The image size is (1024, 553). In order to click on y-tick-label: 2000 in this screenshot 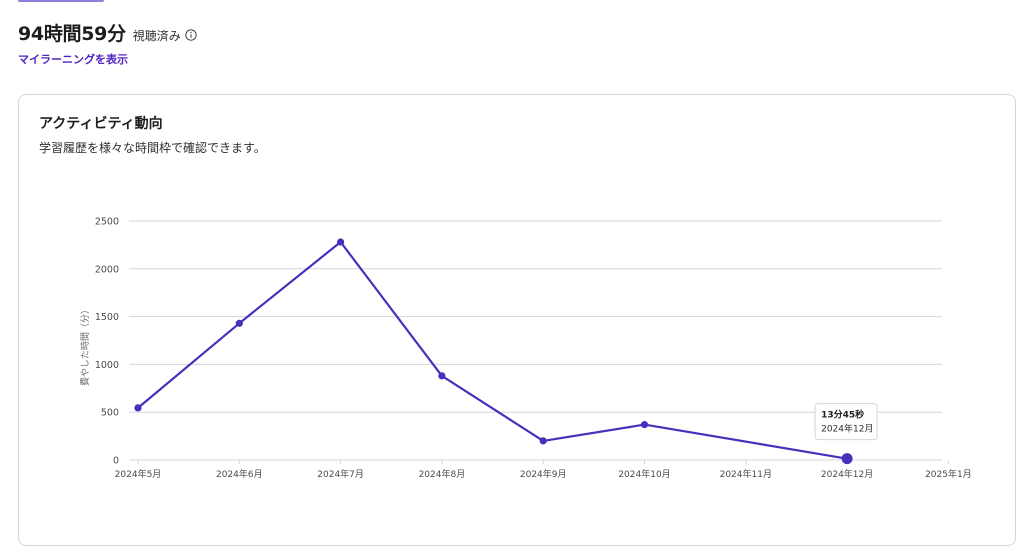, I will do `click(107, 269)`.